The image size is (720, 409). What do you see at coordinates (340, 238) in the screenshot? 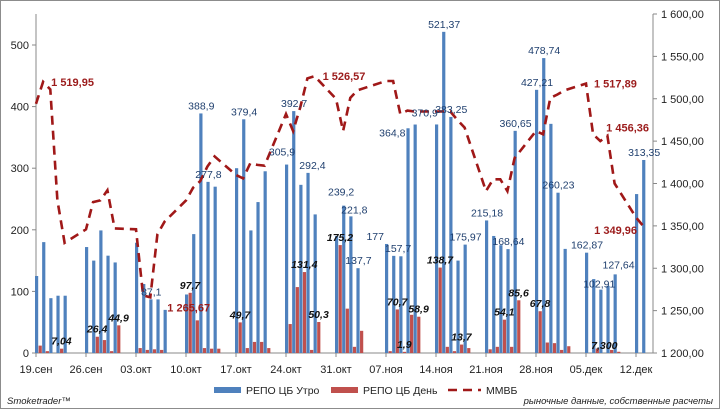
I see `den-data-label: 175,2` at bounding box center [340, 238].